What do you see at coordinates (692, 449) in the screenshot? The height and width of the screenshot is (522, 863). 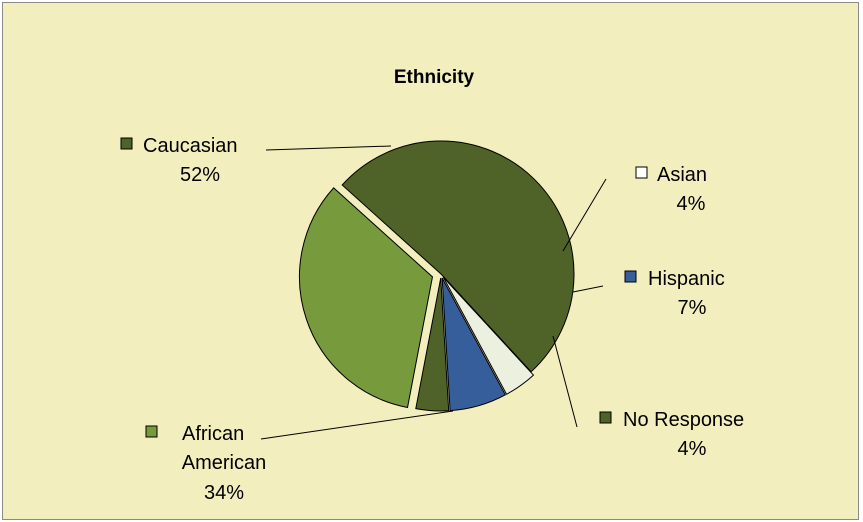 I see `slice-percent-no-response: 4%` at bounding box center [692, 449].